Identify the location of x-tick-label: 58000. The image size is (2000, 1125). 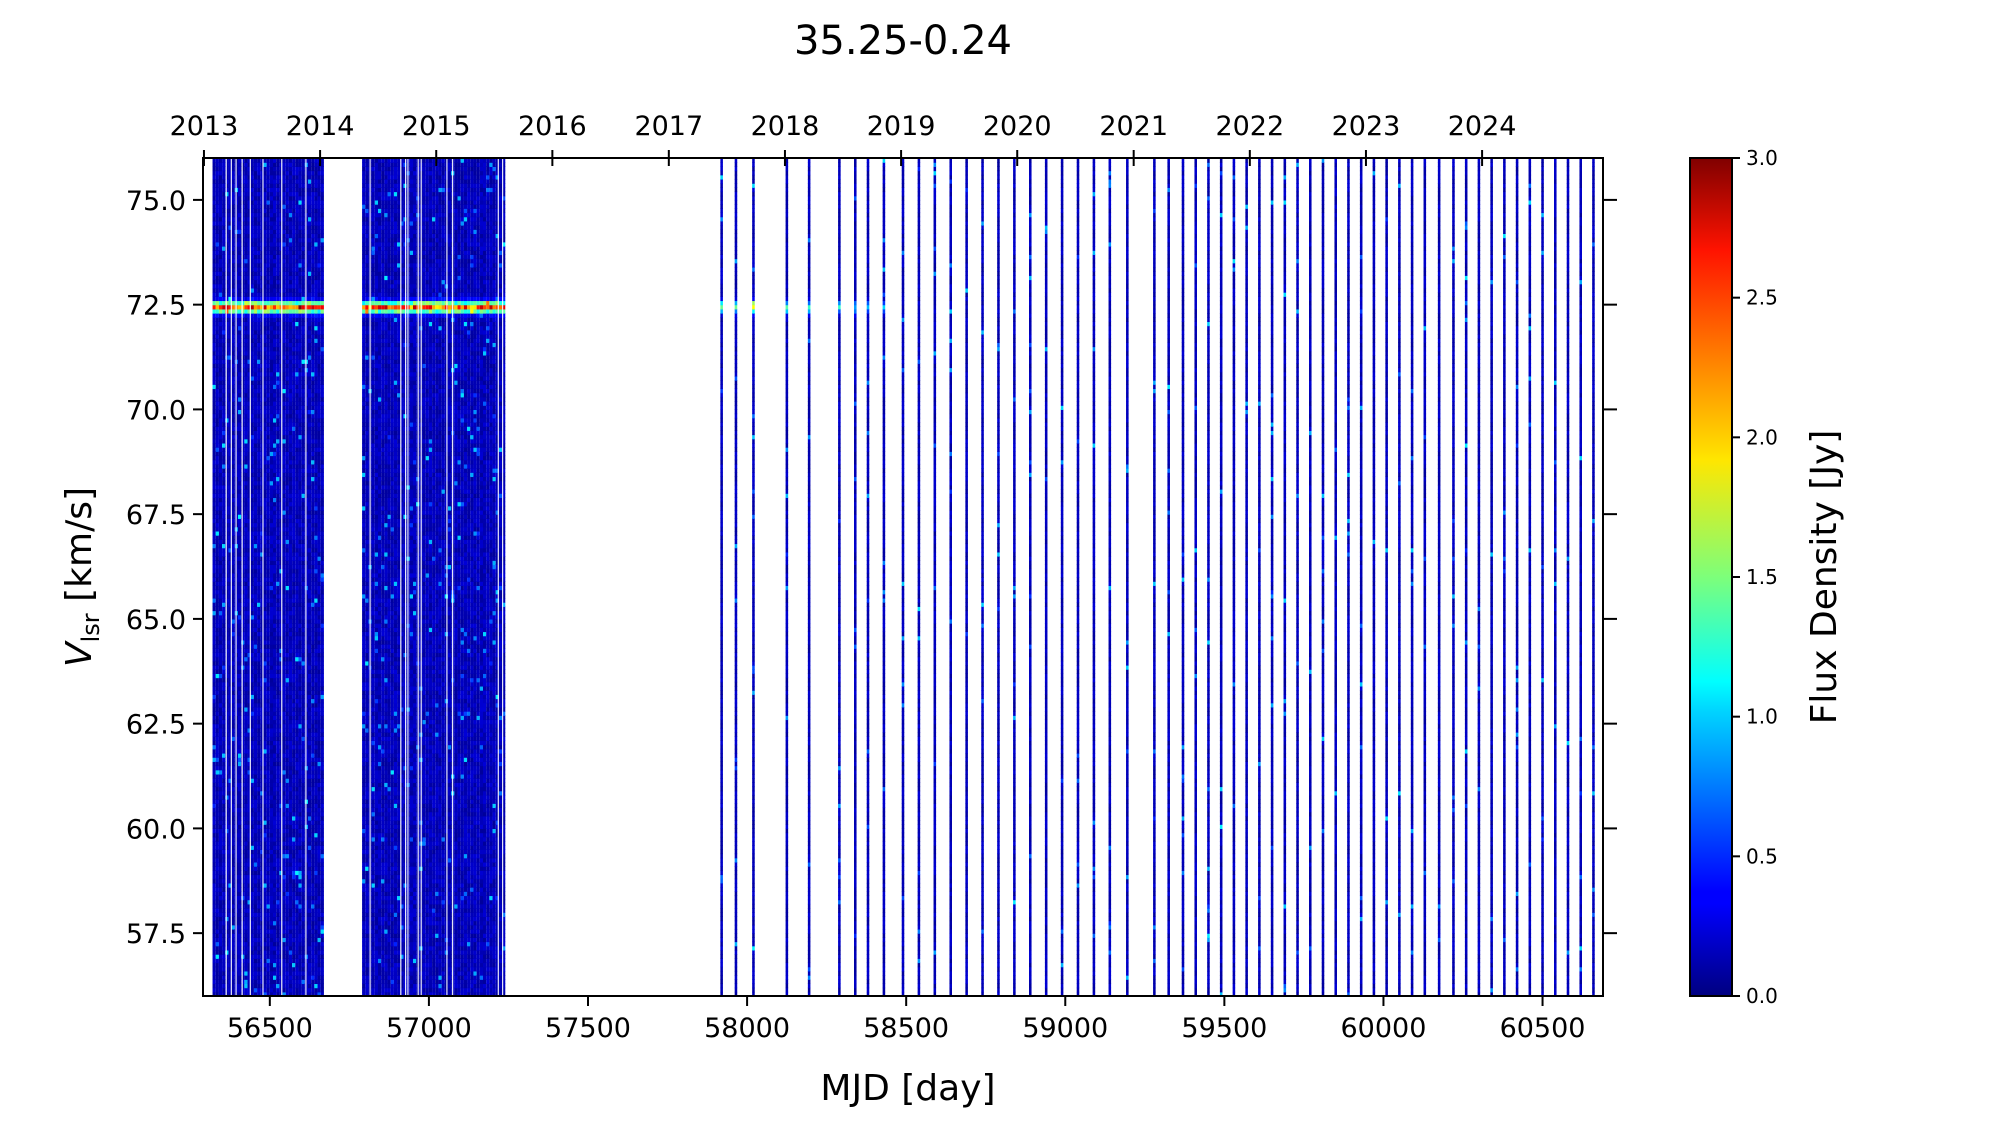
(747, 1028).